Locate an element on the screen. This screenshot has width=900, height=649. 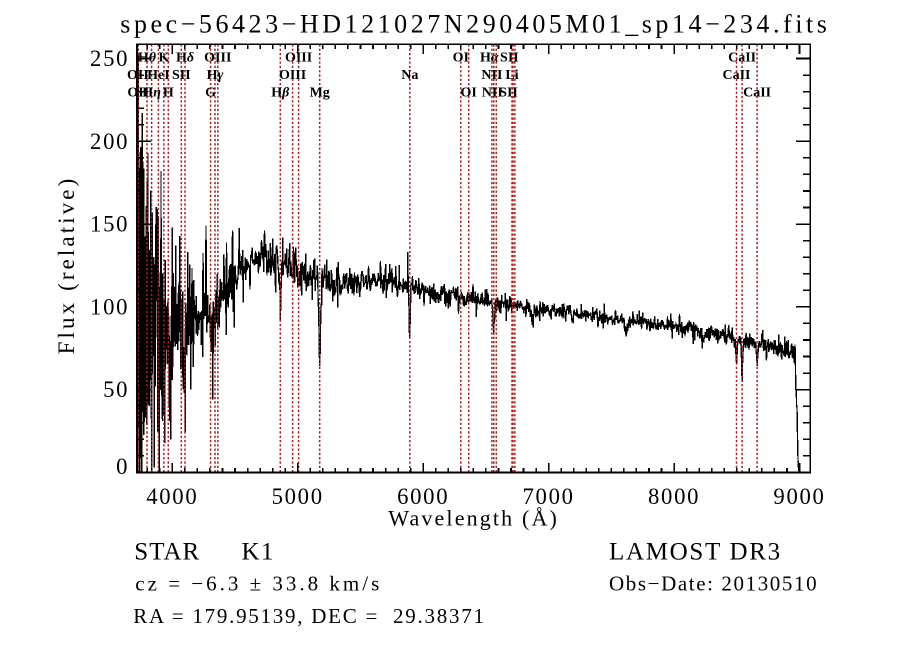
svg-text: K is located at coordinates (163, 58).